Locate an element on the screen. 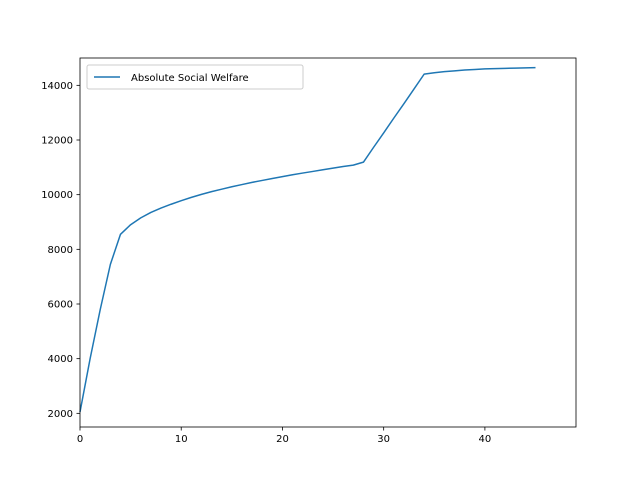  y-axis: 2000 4000 6000 8000 10000 12000 14000 is located at coordinates (60, 250).